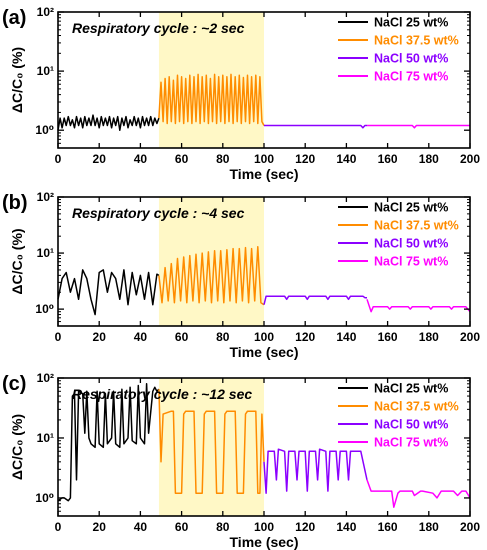 Image resolution: width=487 pixels, height=550 pixels. What do you see at coordinates (14, 18) in the screenshot?
I see `panel-label: (a)` at bounding box center [14, 18].